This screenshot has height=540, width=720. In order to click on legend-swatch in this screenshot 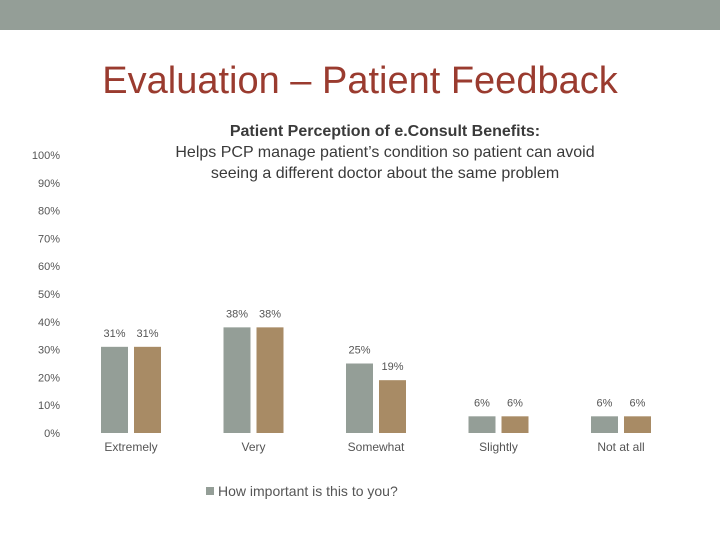, I will do `click(210, 491)`.